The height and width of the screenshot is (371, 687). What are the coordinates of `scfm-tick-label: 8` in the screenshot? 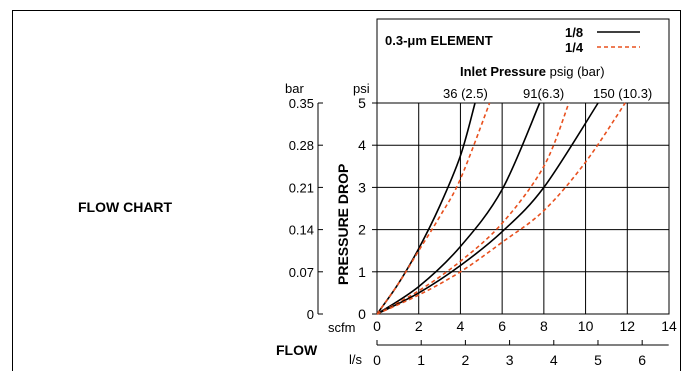 It's located at (544, 326).